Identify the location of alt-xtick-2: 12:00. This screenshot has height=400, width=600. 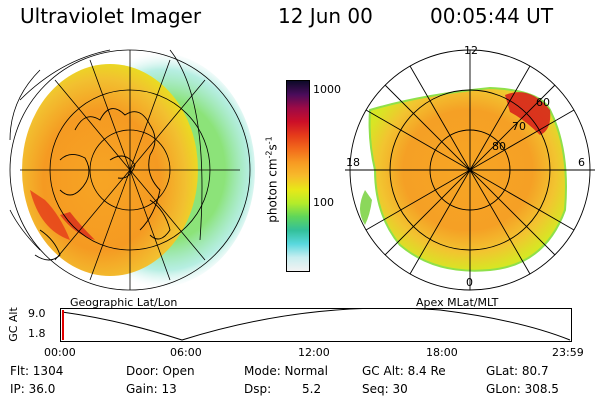
(314, 352).